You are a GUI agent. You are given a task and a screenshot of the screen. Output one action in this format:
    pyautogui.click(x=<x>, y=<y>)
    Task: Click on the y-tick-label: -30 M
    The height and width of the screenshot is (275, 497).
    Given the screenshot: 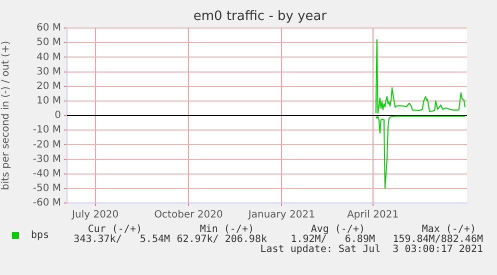 What is the action you would take?
    pyautogui.click(x=46, y=159)
    